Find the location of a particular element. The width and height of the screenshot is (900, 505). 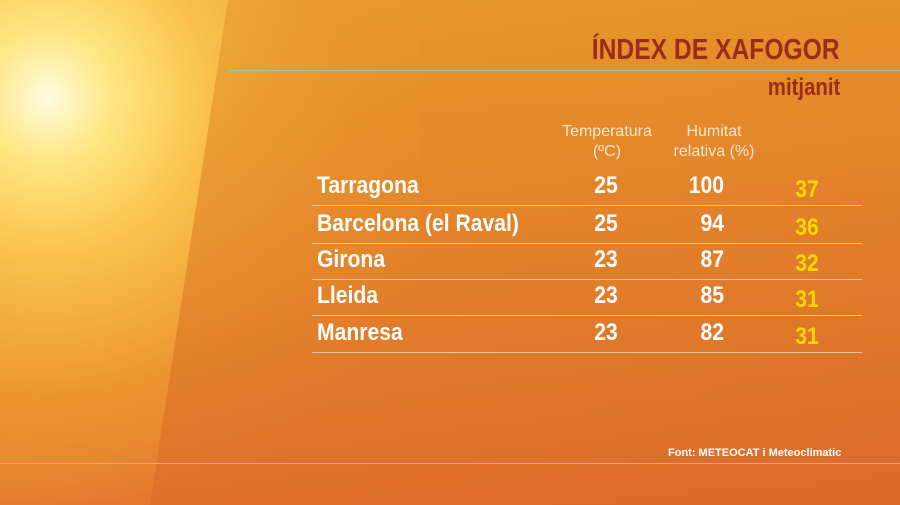

index: 32 is located at coordinates (807, 263).